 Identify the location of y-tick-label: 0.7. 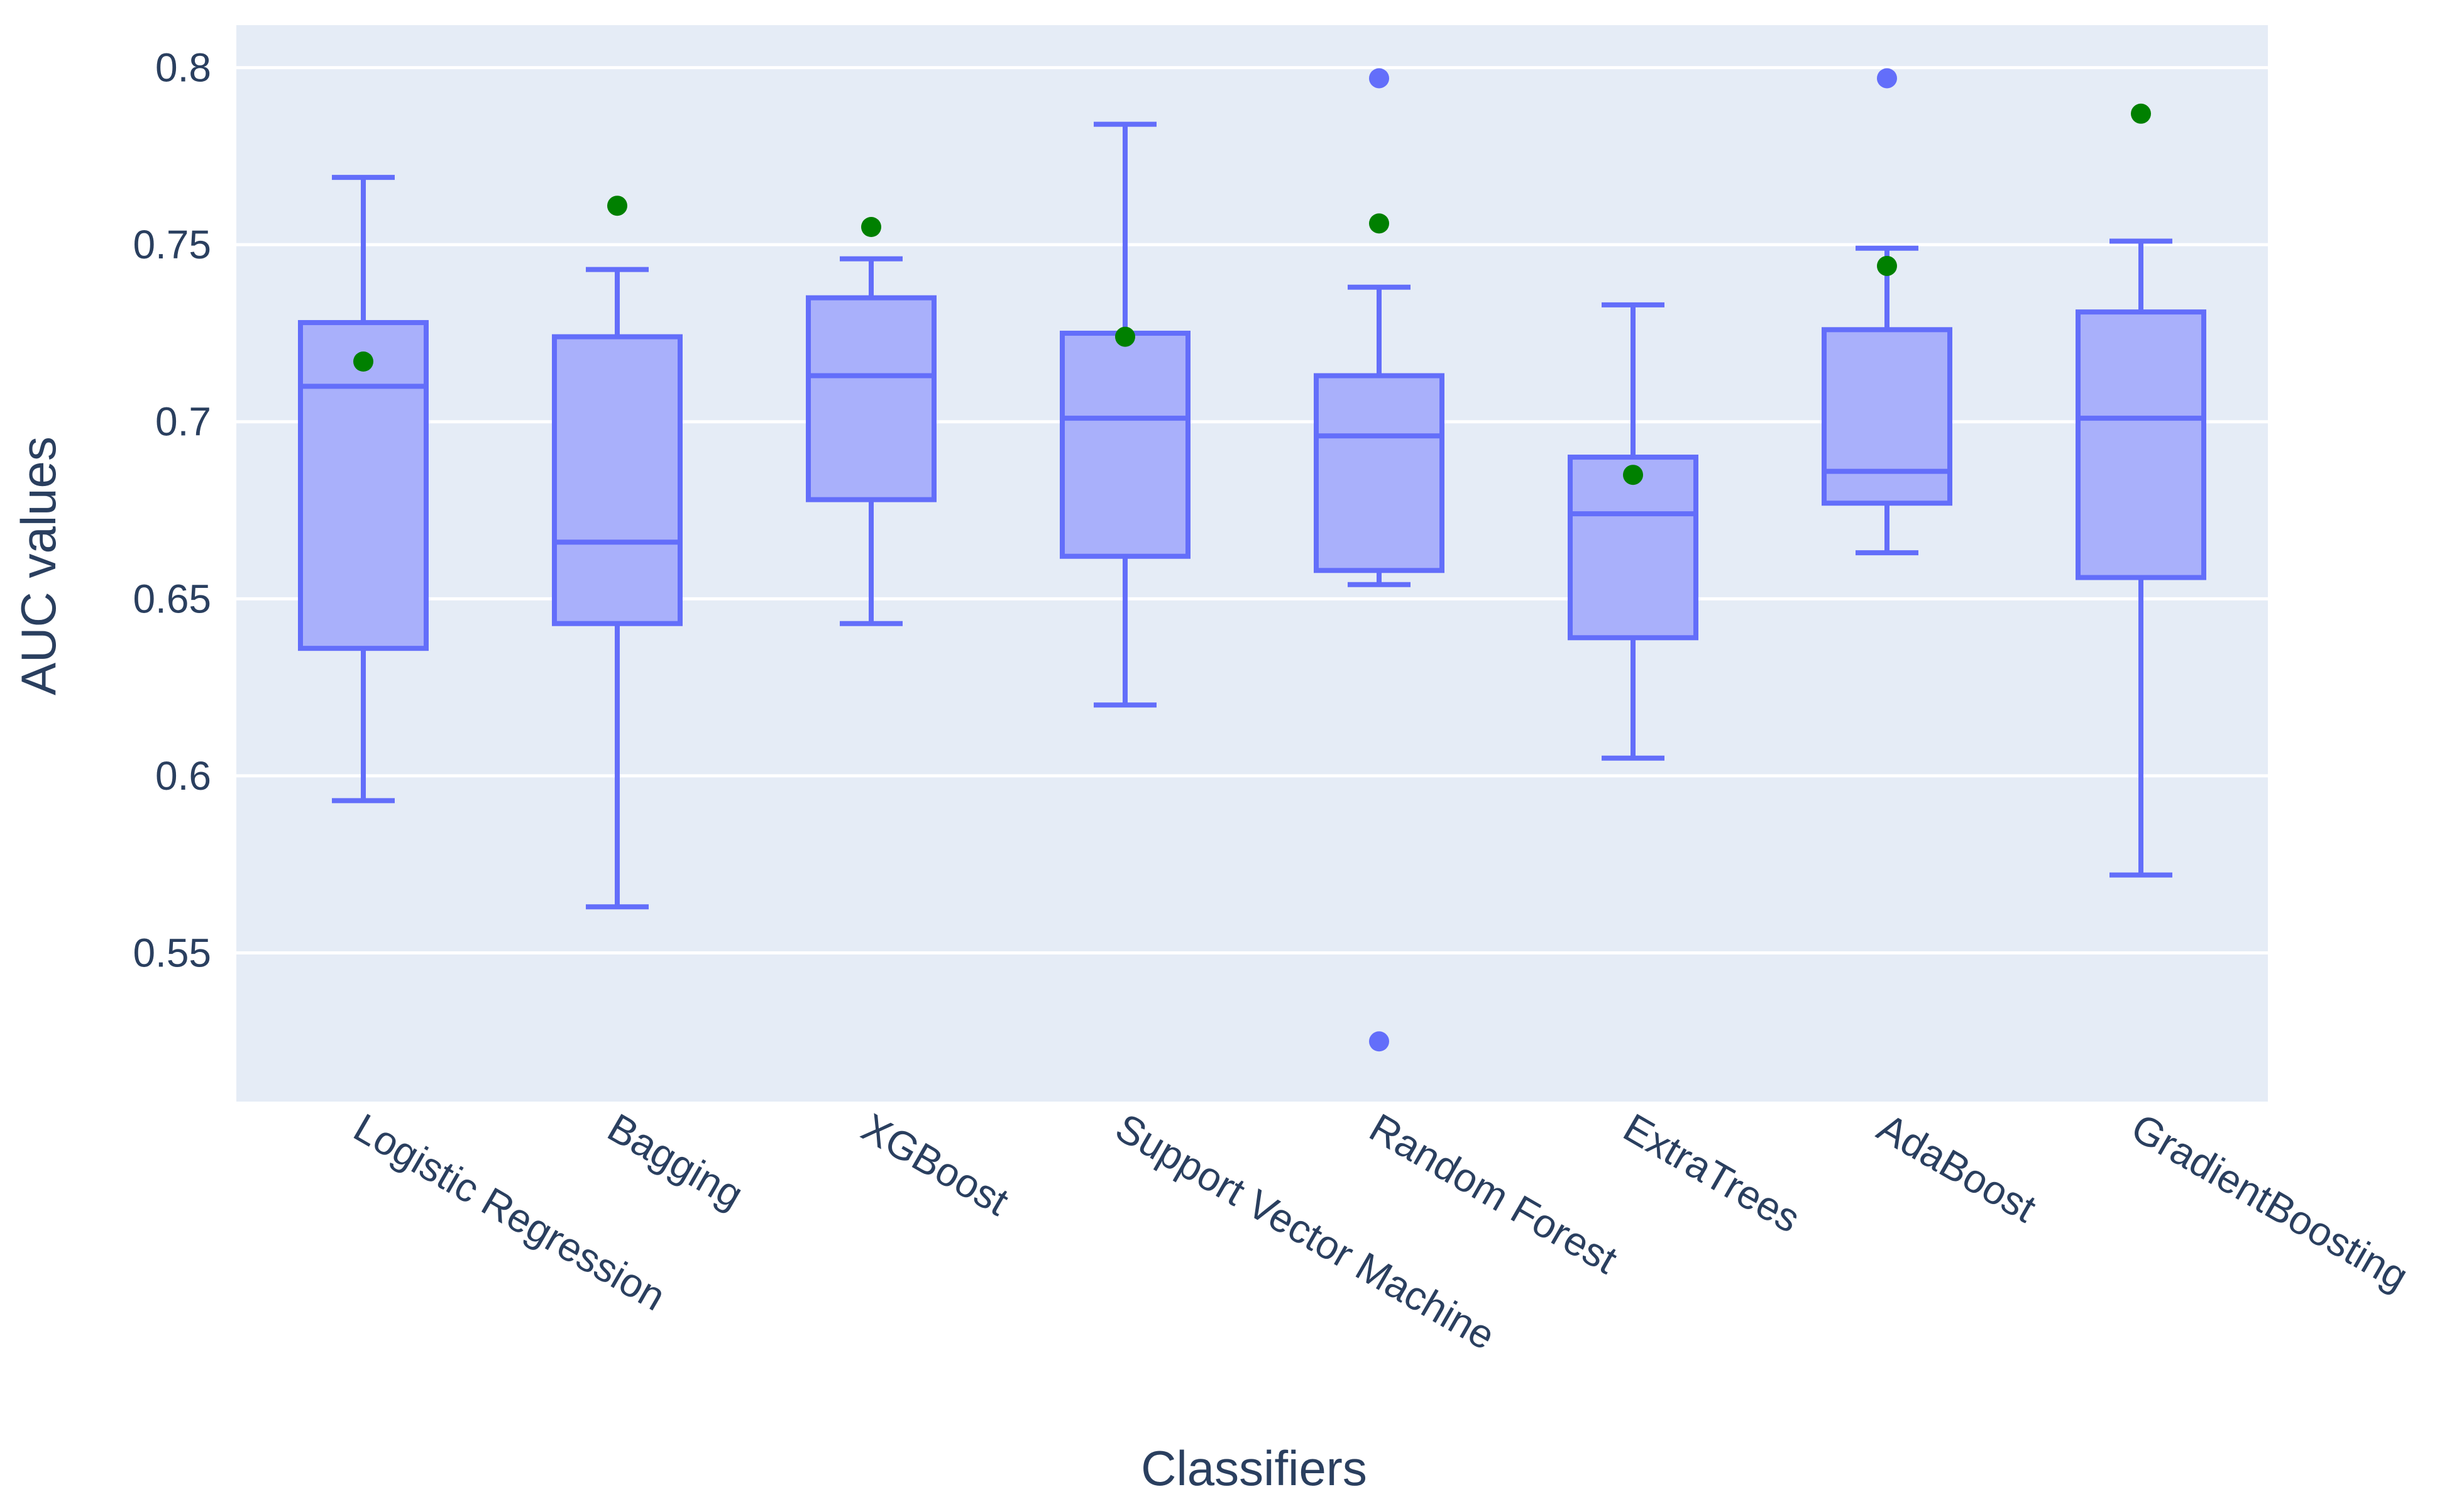
(183, 422).